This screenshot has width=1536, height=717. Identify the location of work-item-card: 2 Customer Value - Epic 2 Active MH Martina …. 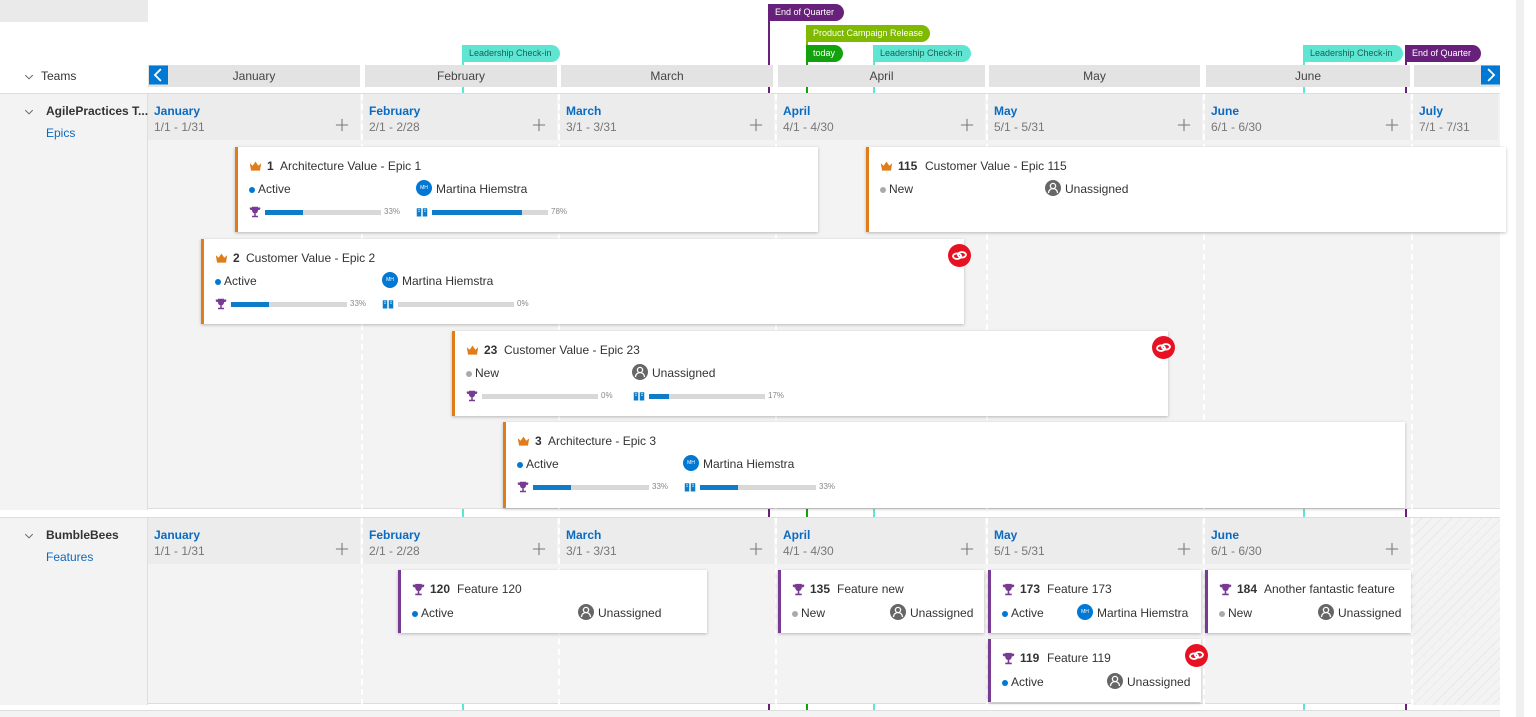
(586, 281).